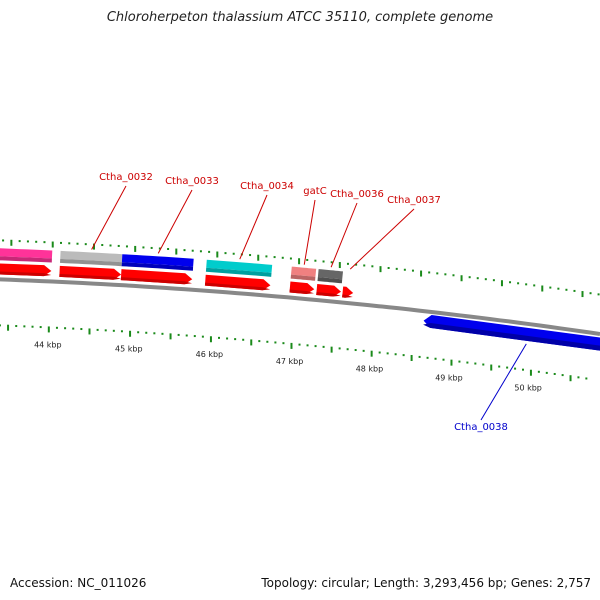 This screenshot has width=600, height=600. What do you see at coordinates (78, 583) in the screenshot?
I see `accession-text: Accession: NC_011026` at bounding box center [78, 583].